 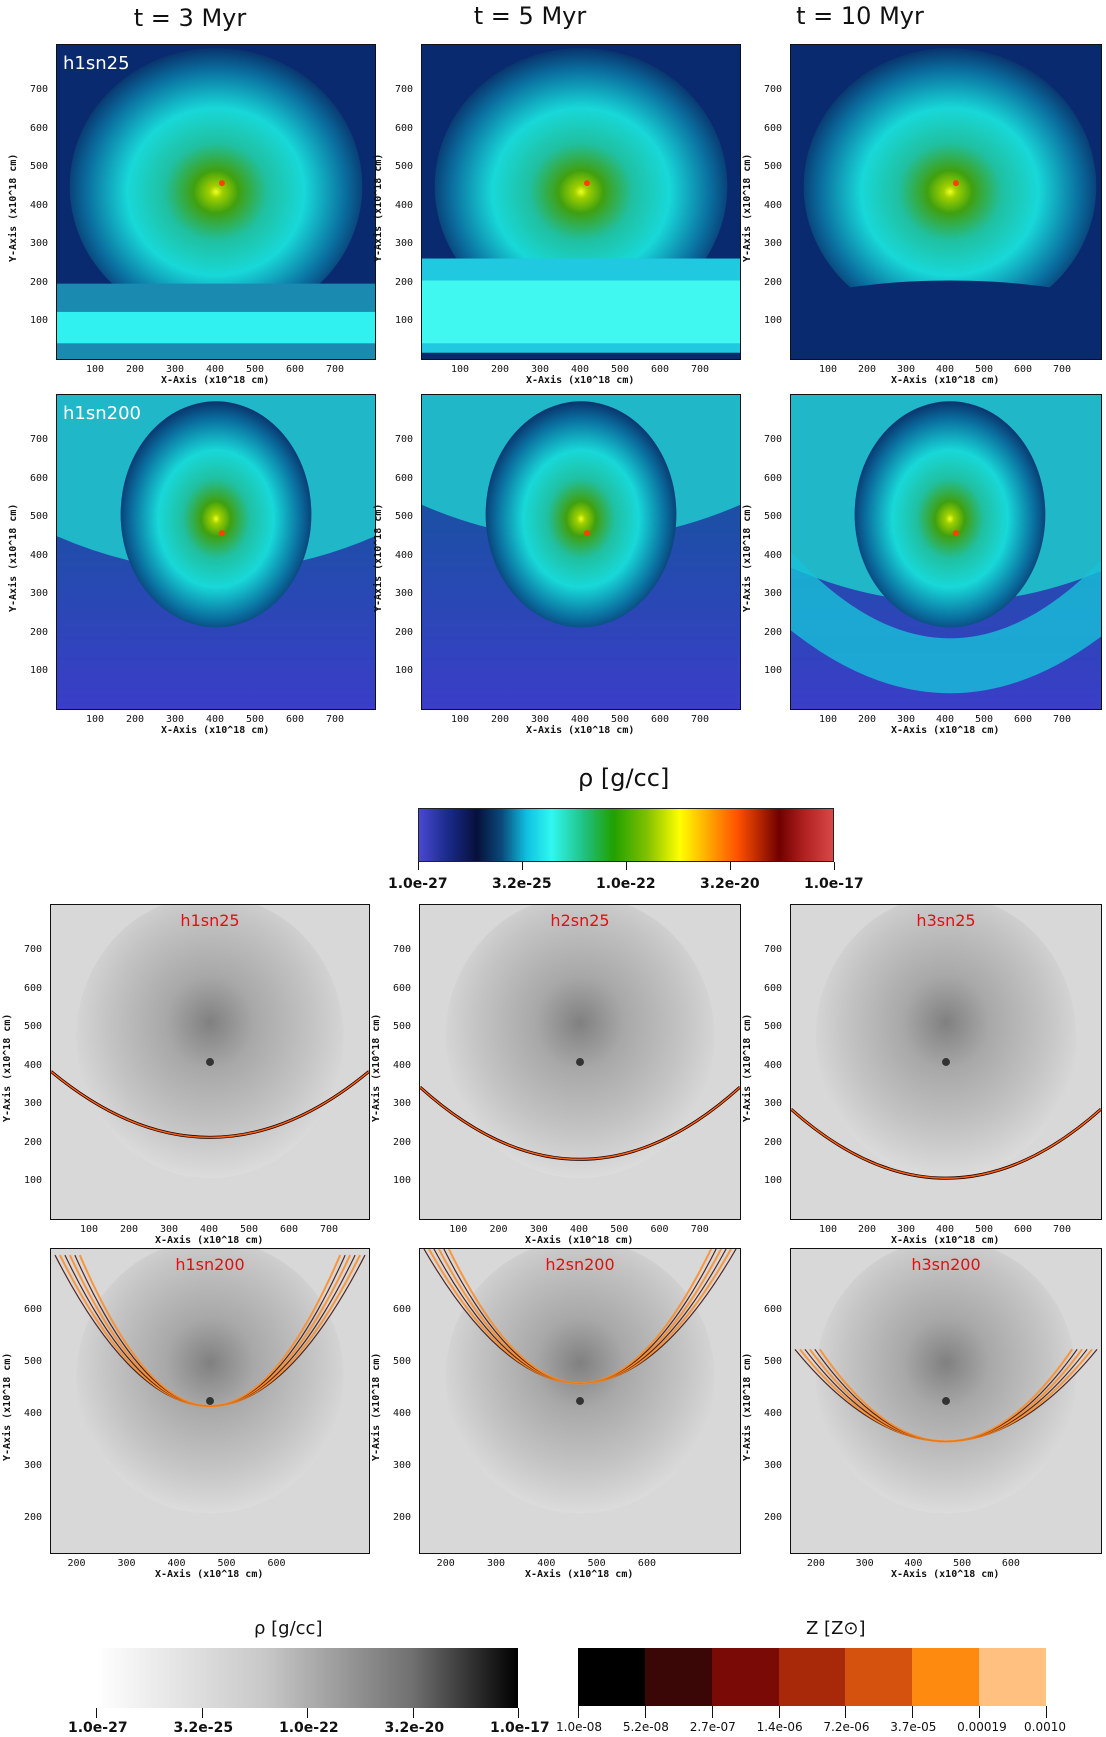 What do you see at coordinates (210, 1264) in the screenshot?
I see `panel-label: h1sn200` at bounding box center [210, 1264].